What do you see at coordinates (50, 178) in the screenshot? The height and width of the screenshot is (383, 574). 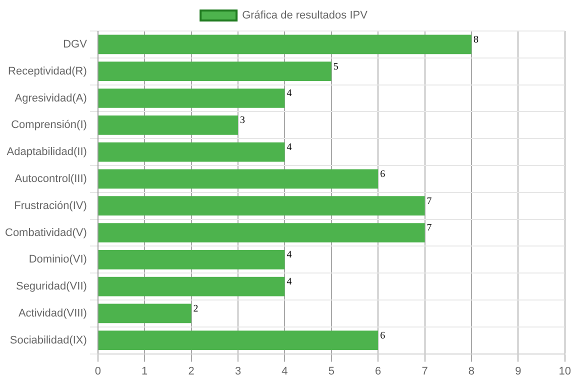 I see `y-tick-label: Autocontrol(III)` at bounding box center [50, 178].